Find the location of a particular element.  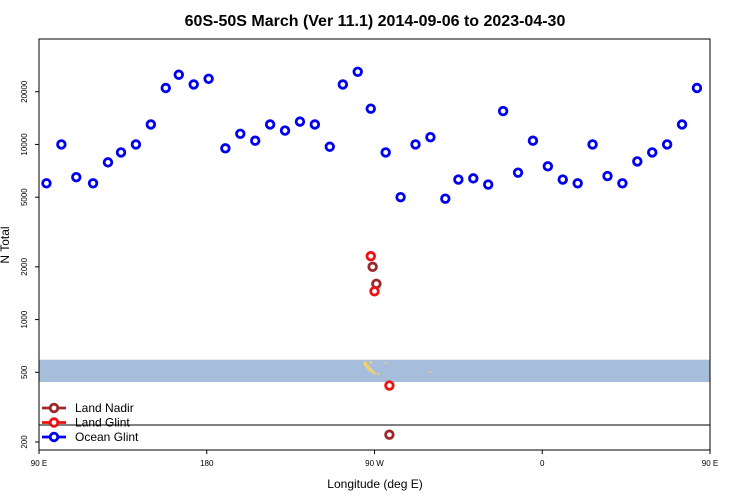

ocean-glint-legend-marker is located at coordinates (54, 437).